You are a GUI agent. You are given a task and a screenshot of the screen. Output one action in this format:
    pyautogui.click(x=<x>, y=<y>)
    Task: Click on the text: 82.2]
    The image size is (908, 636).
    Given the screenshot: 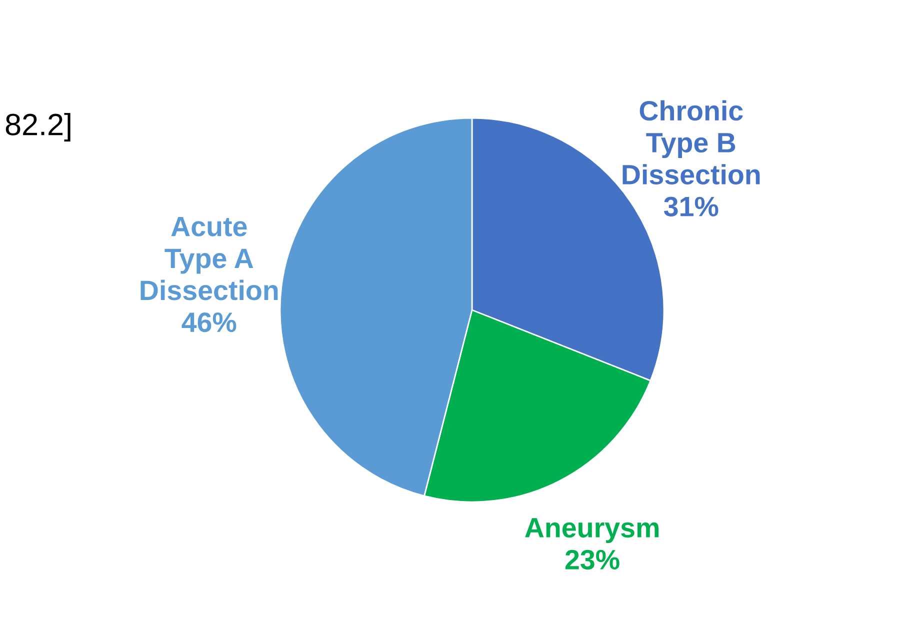 What is the action you would take?
    pyautogui.click(x=38, y=127)
    